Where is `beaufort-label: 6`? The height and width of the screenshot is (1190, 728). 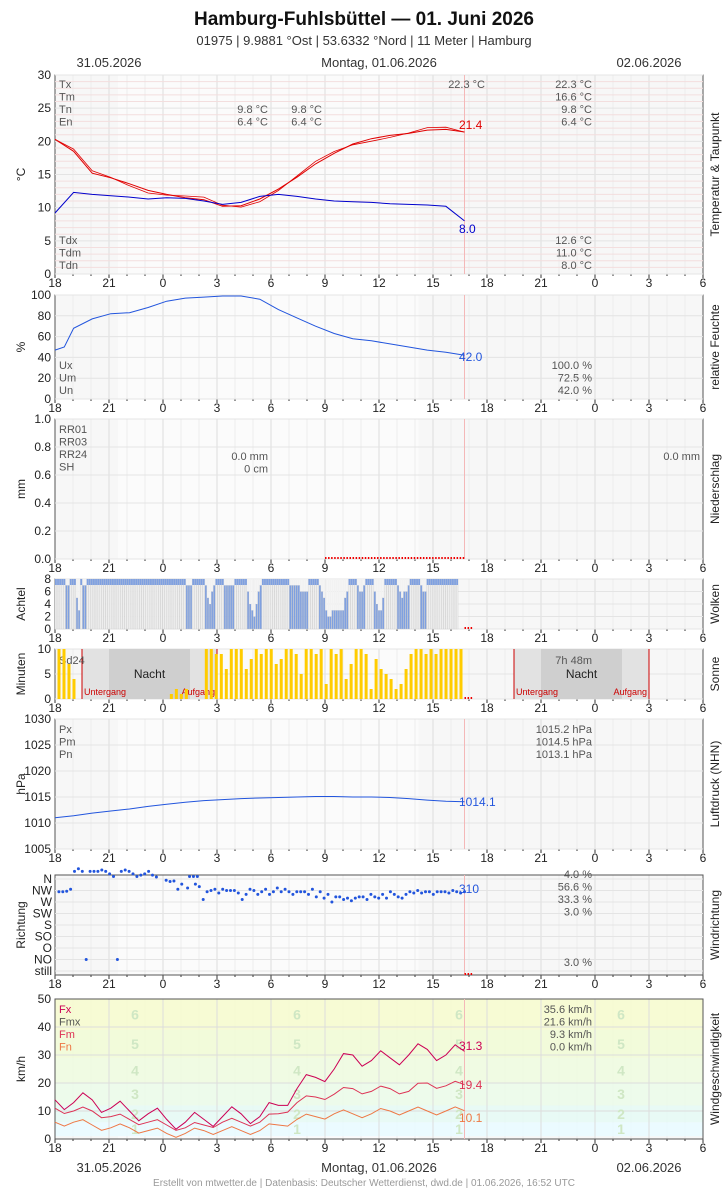
beaufort-label: 6 is located at coordinates (297, 1014).